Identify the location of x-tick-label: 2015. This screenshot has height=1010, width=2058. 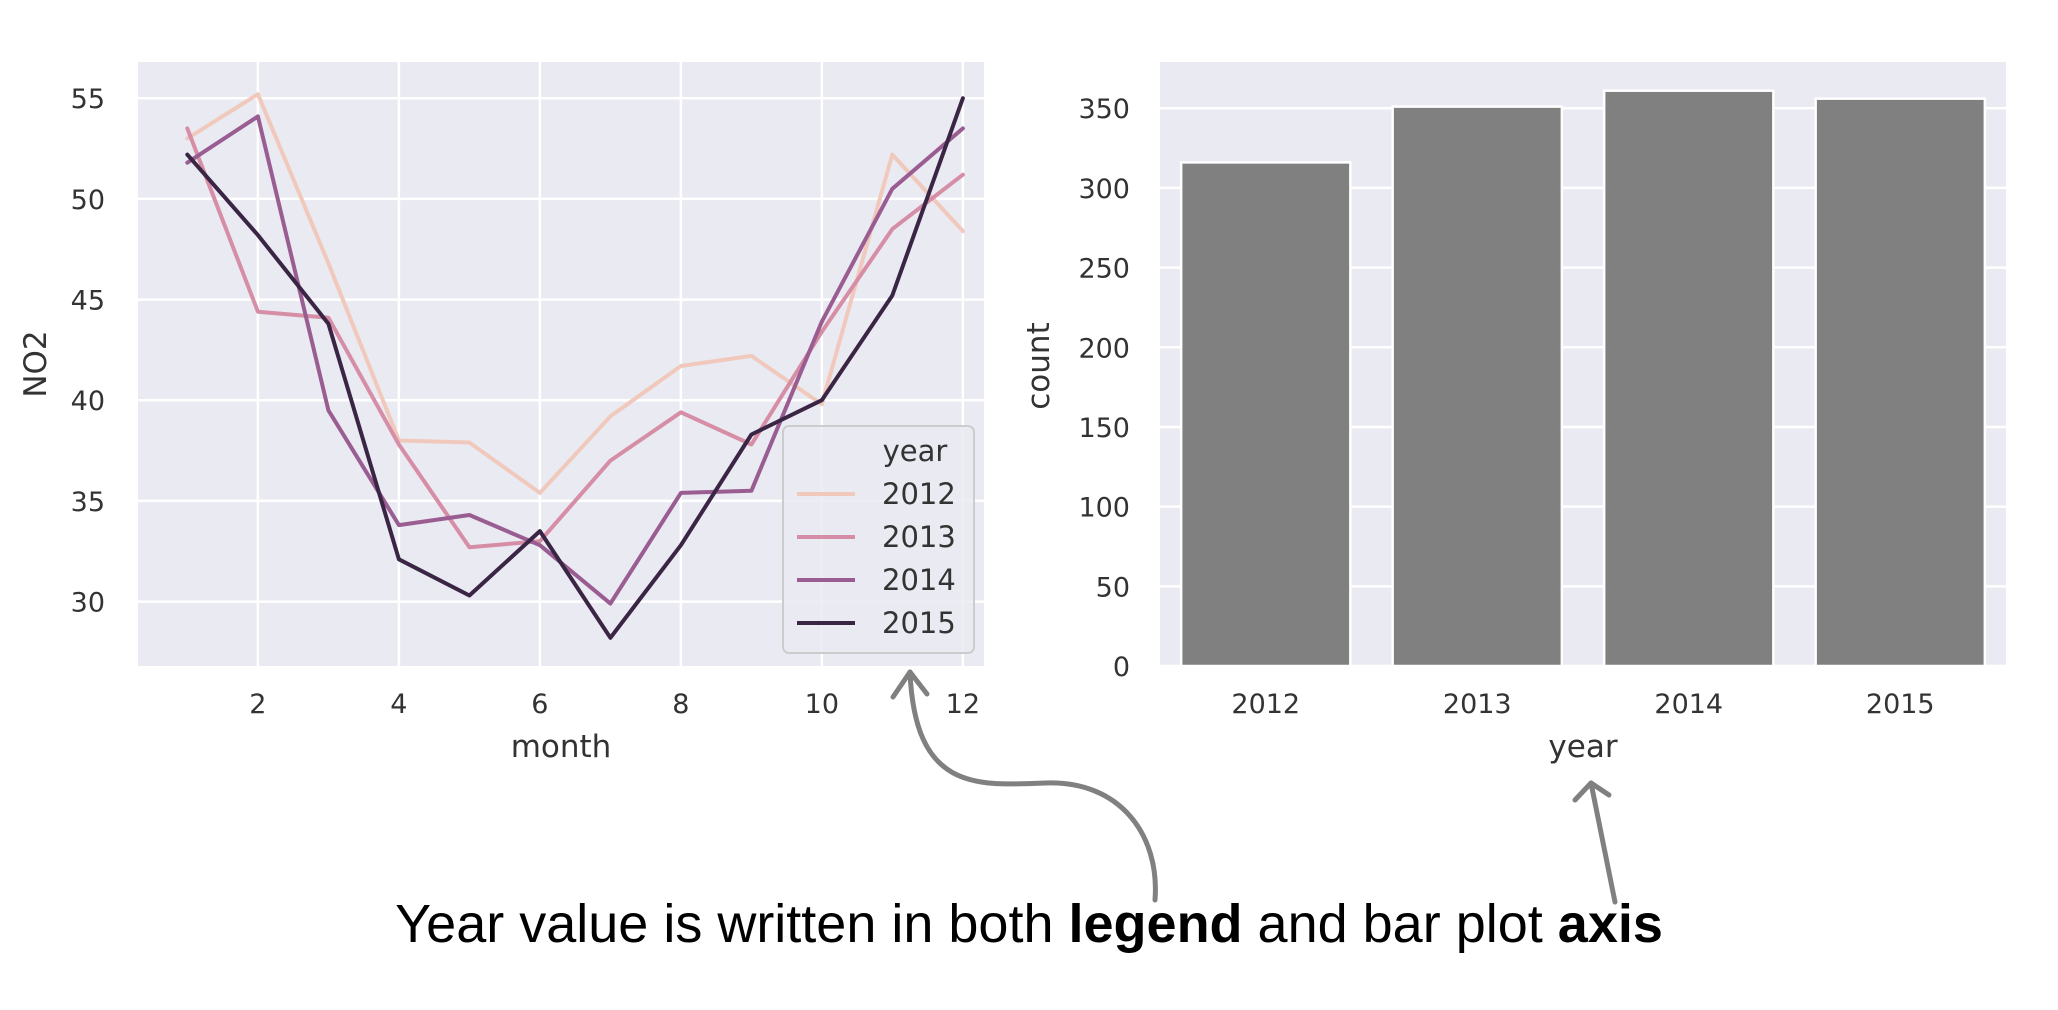
(1900, 704).